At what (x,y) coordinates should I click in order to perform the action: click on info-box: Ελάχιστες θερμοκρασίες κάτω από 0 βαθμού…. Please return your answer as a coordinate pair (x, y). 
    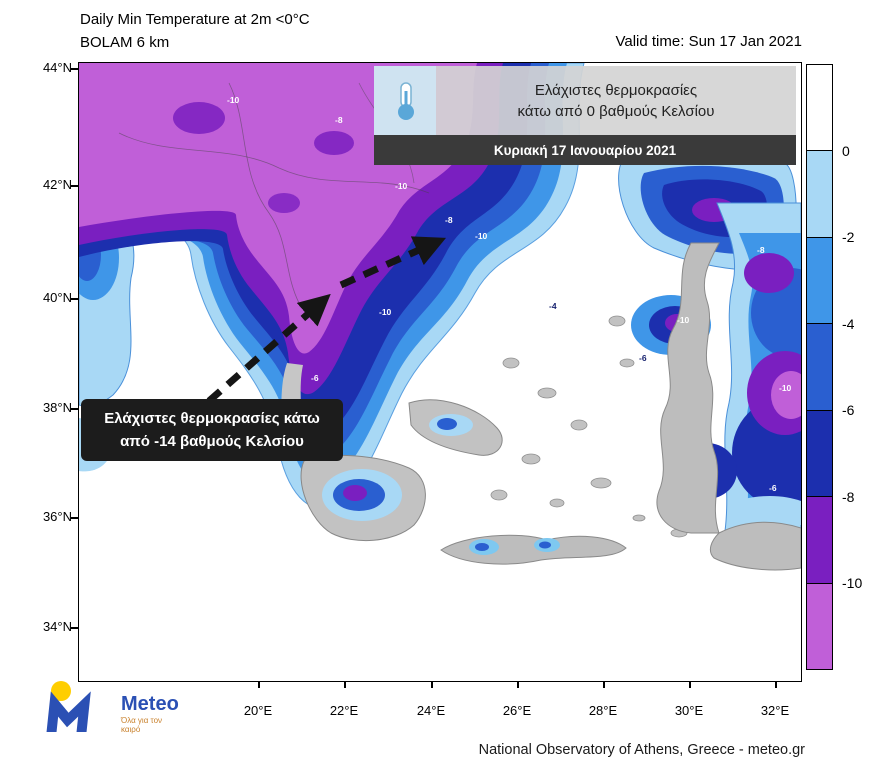
    Looking at the image, I should click on (585, 100).